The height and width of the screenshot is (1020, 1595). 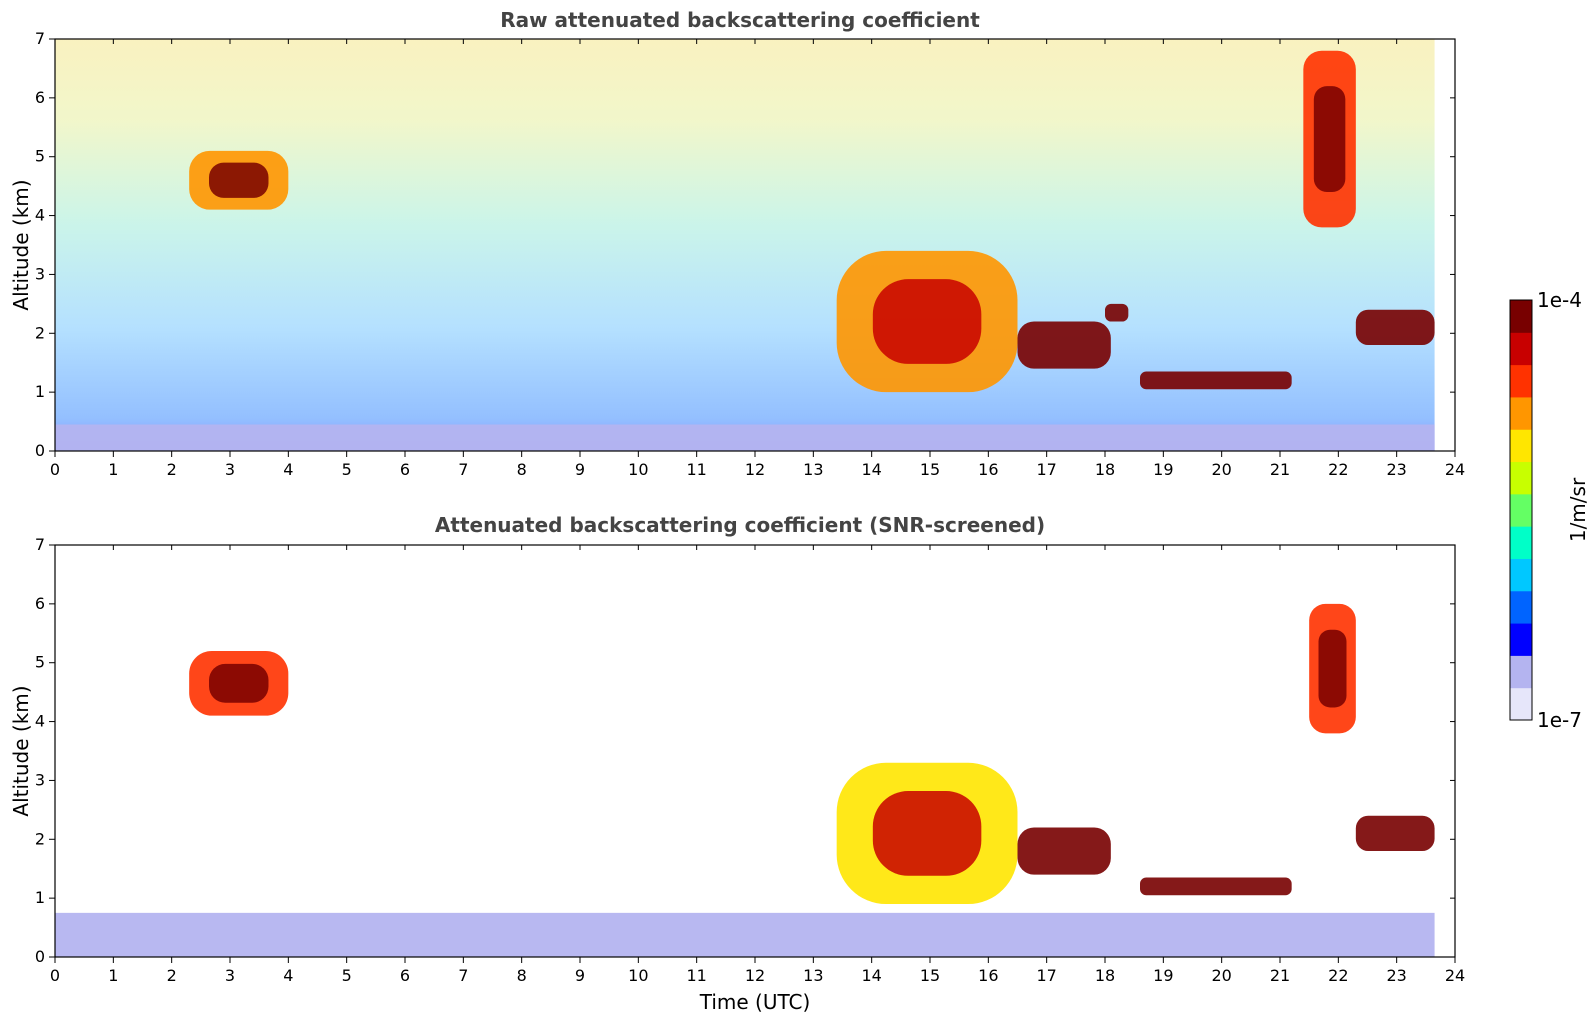 What do you see at coordinates (1559, 300) in the screenshot?
I see `colorbar-max-label: 1e-4` at bounding box center [1559, 300].